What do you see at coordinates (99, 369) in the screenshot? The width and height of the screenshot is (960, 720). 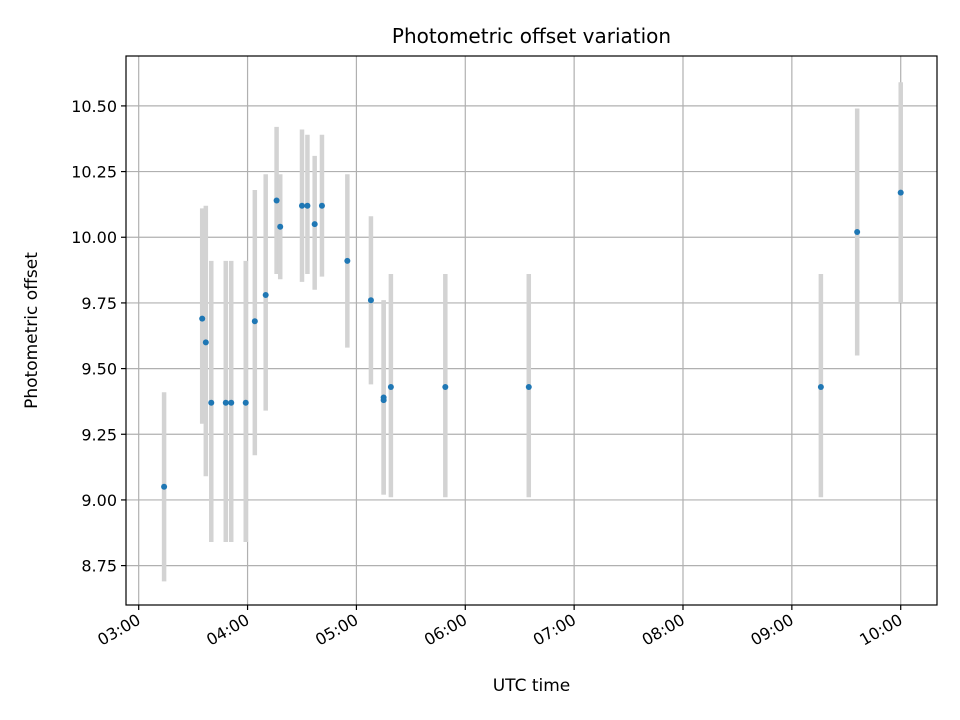 I see `y-tick-label: 9.50` at bounding box center [99, 369].